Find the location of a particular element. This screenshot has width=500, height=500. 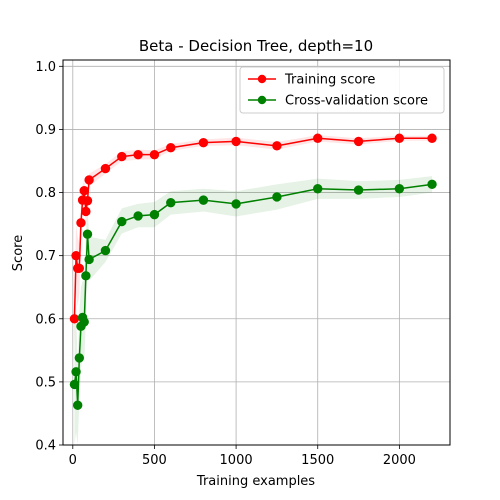

y-tick-label: 0.4 is located at coordinates (45, 446).